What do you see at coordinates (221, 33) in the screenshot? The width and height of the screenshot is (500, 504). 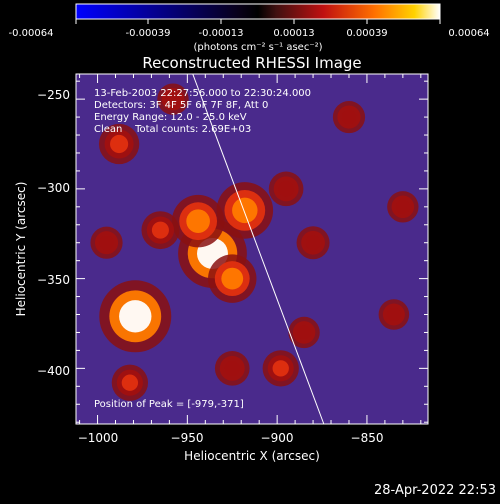 I see `colorbar-tick-label-2: -0.00013` at bounding box center [221, 33].